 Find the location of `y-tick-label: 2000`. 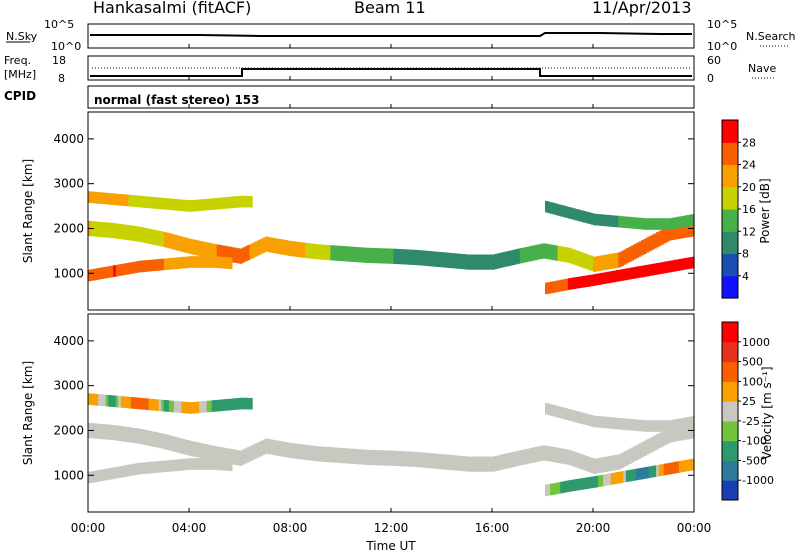

y-tick-label: 2000 is located at coordinates (68, 430).